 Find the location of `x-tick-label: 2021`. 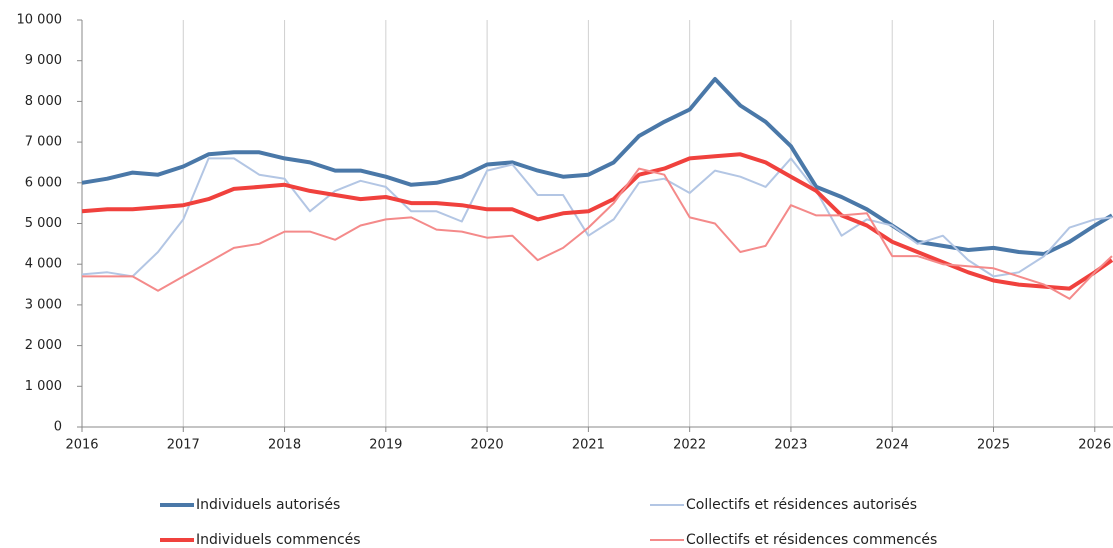

x-tick-label: 2021 is located at coordinates (588, 445).